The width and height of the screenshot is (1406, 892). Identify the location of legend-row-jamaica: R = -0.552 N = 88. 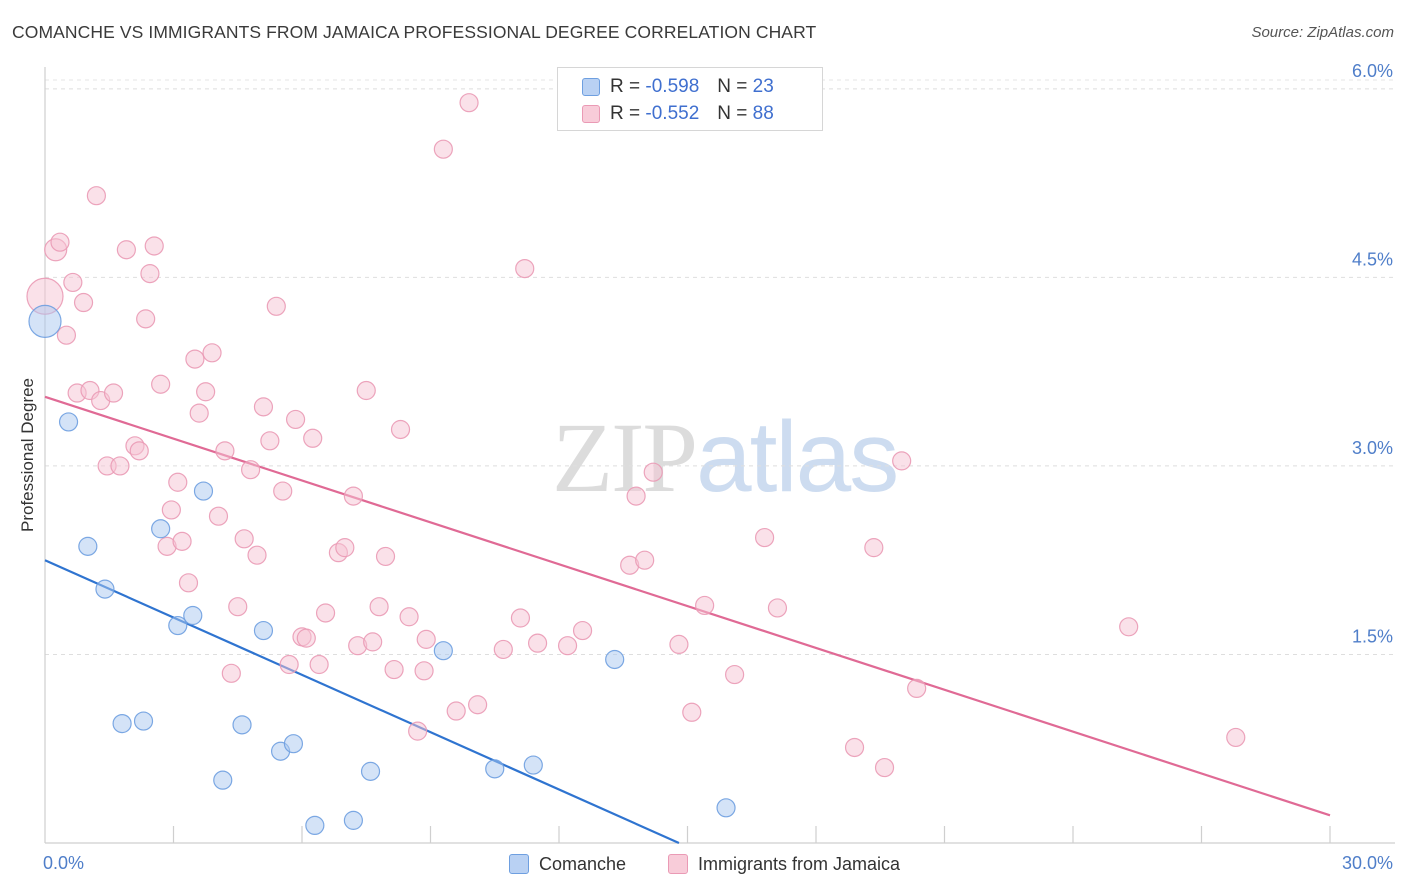
(678, 114).